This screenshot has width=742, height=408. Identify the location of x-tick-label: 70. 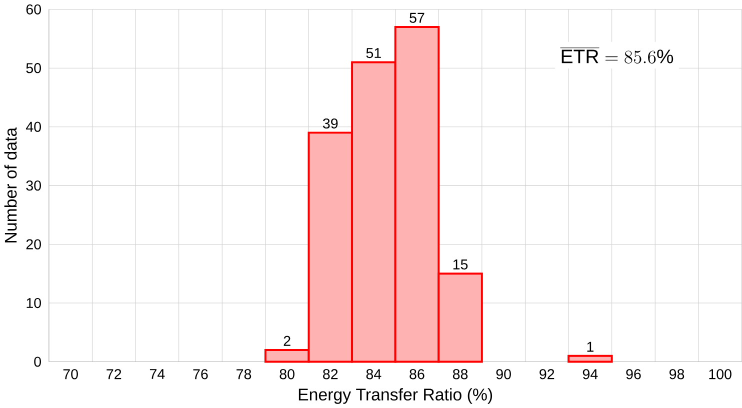
(70, 374).